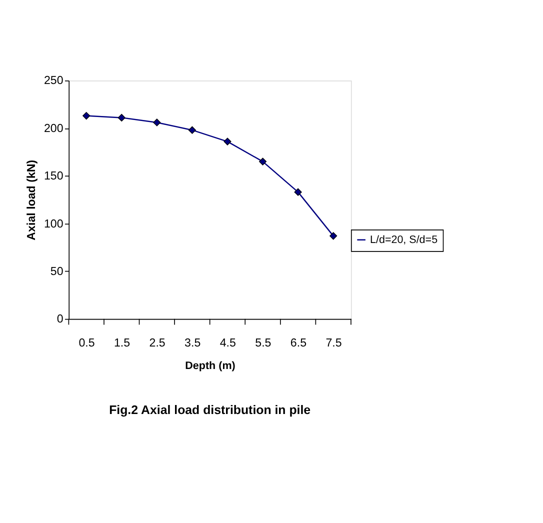 The image size is (543, 523). I want to click on y-tick-label: 150, so click(54, 176).